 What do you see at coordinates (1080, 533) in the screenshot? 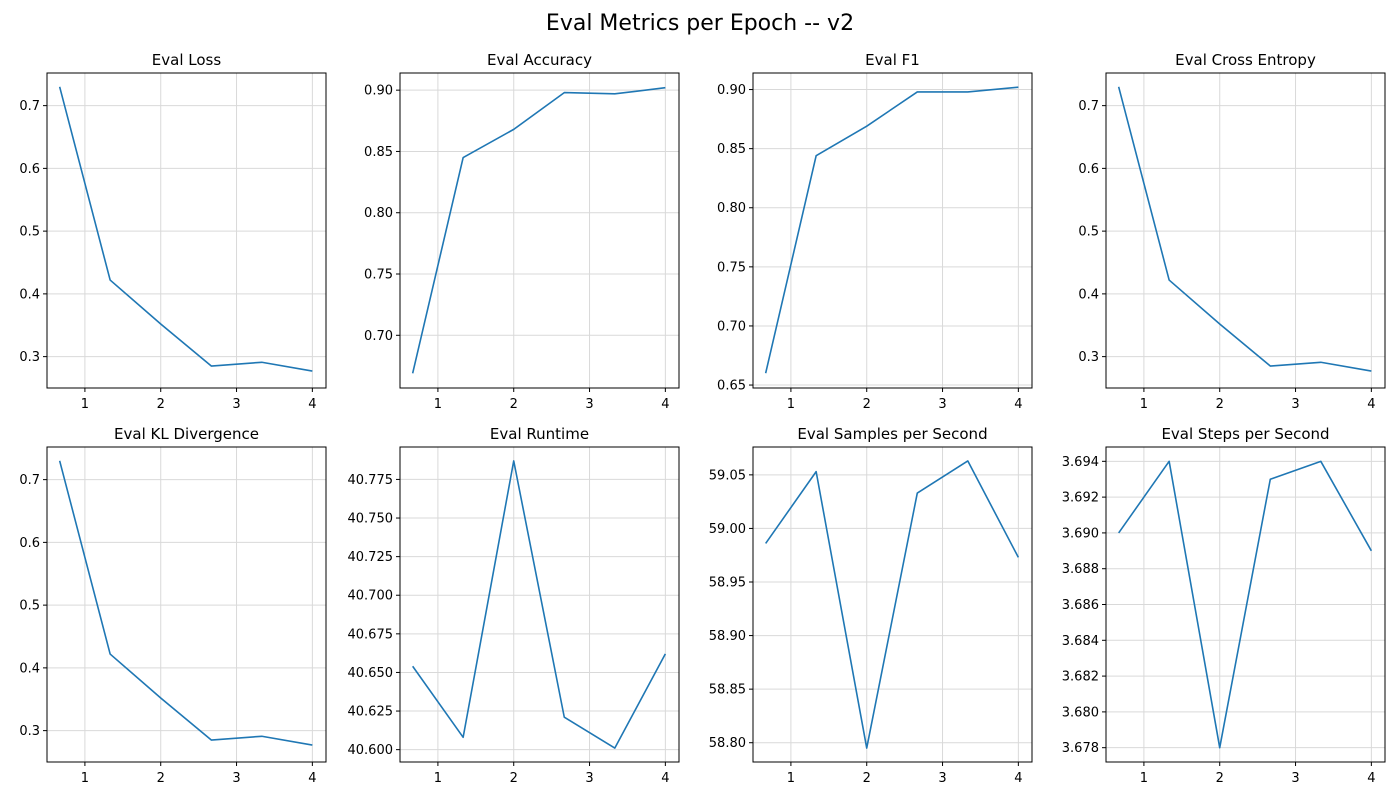
I see `y-tick-label: 3.690` at bounding box center [1080, 533].